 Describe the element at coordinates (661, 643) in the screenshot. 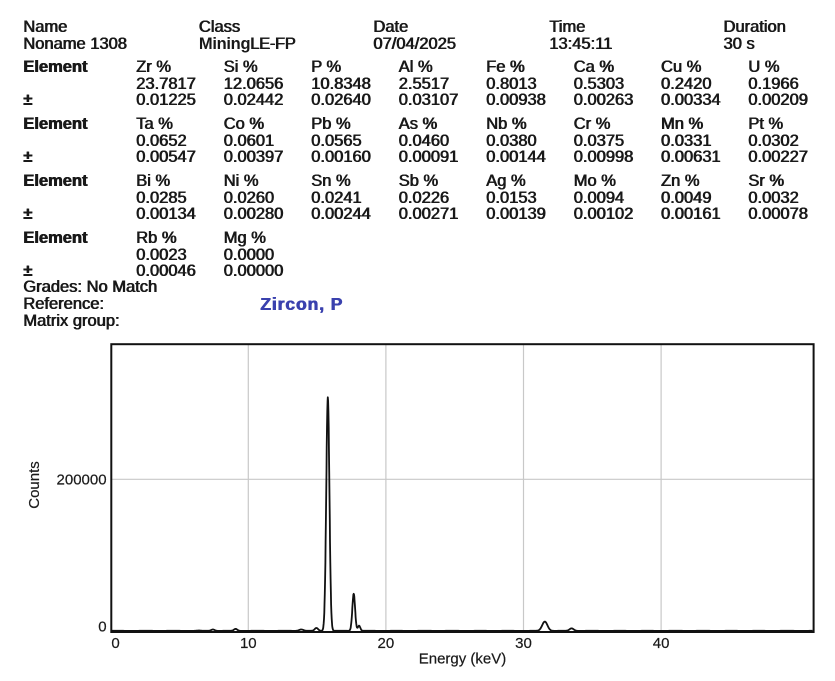

I see `svg-text: 40` at that location.